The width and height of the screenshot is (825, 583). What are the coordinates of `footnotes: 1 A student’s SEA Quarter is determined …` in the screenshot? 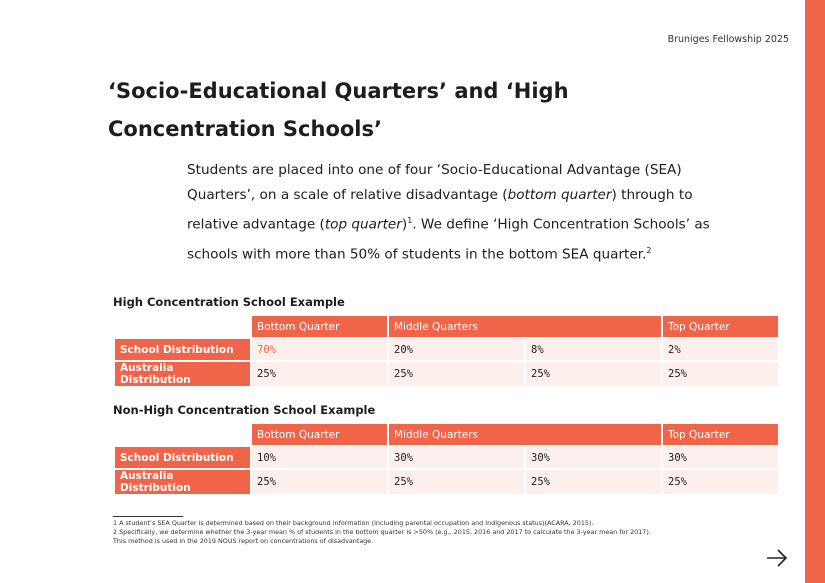 It's located at (382, 532).